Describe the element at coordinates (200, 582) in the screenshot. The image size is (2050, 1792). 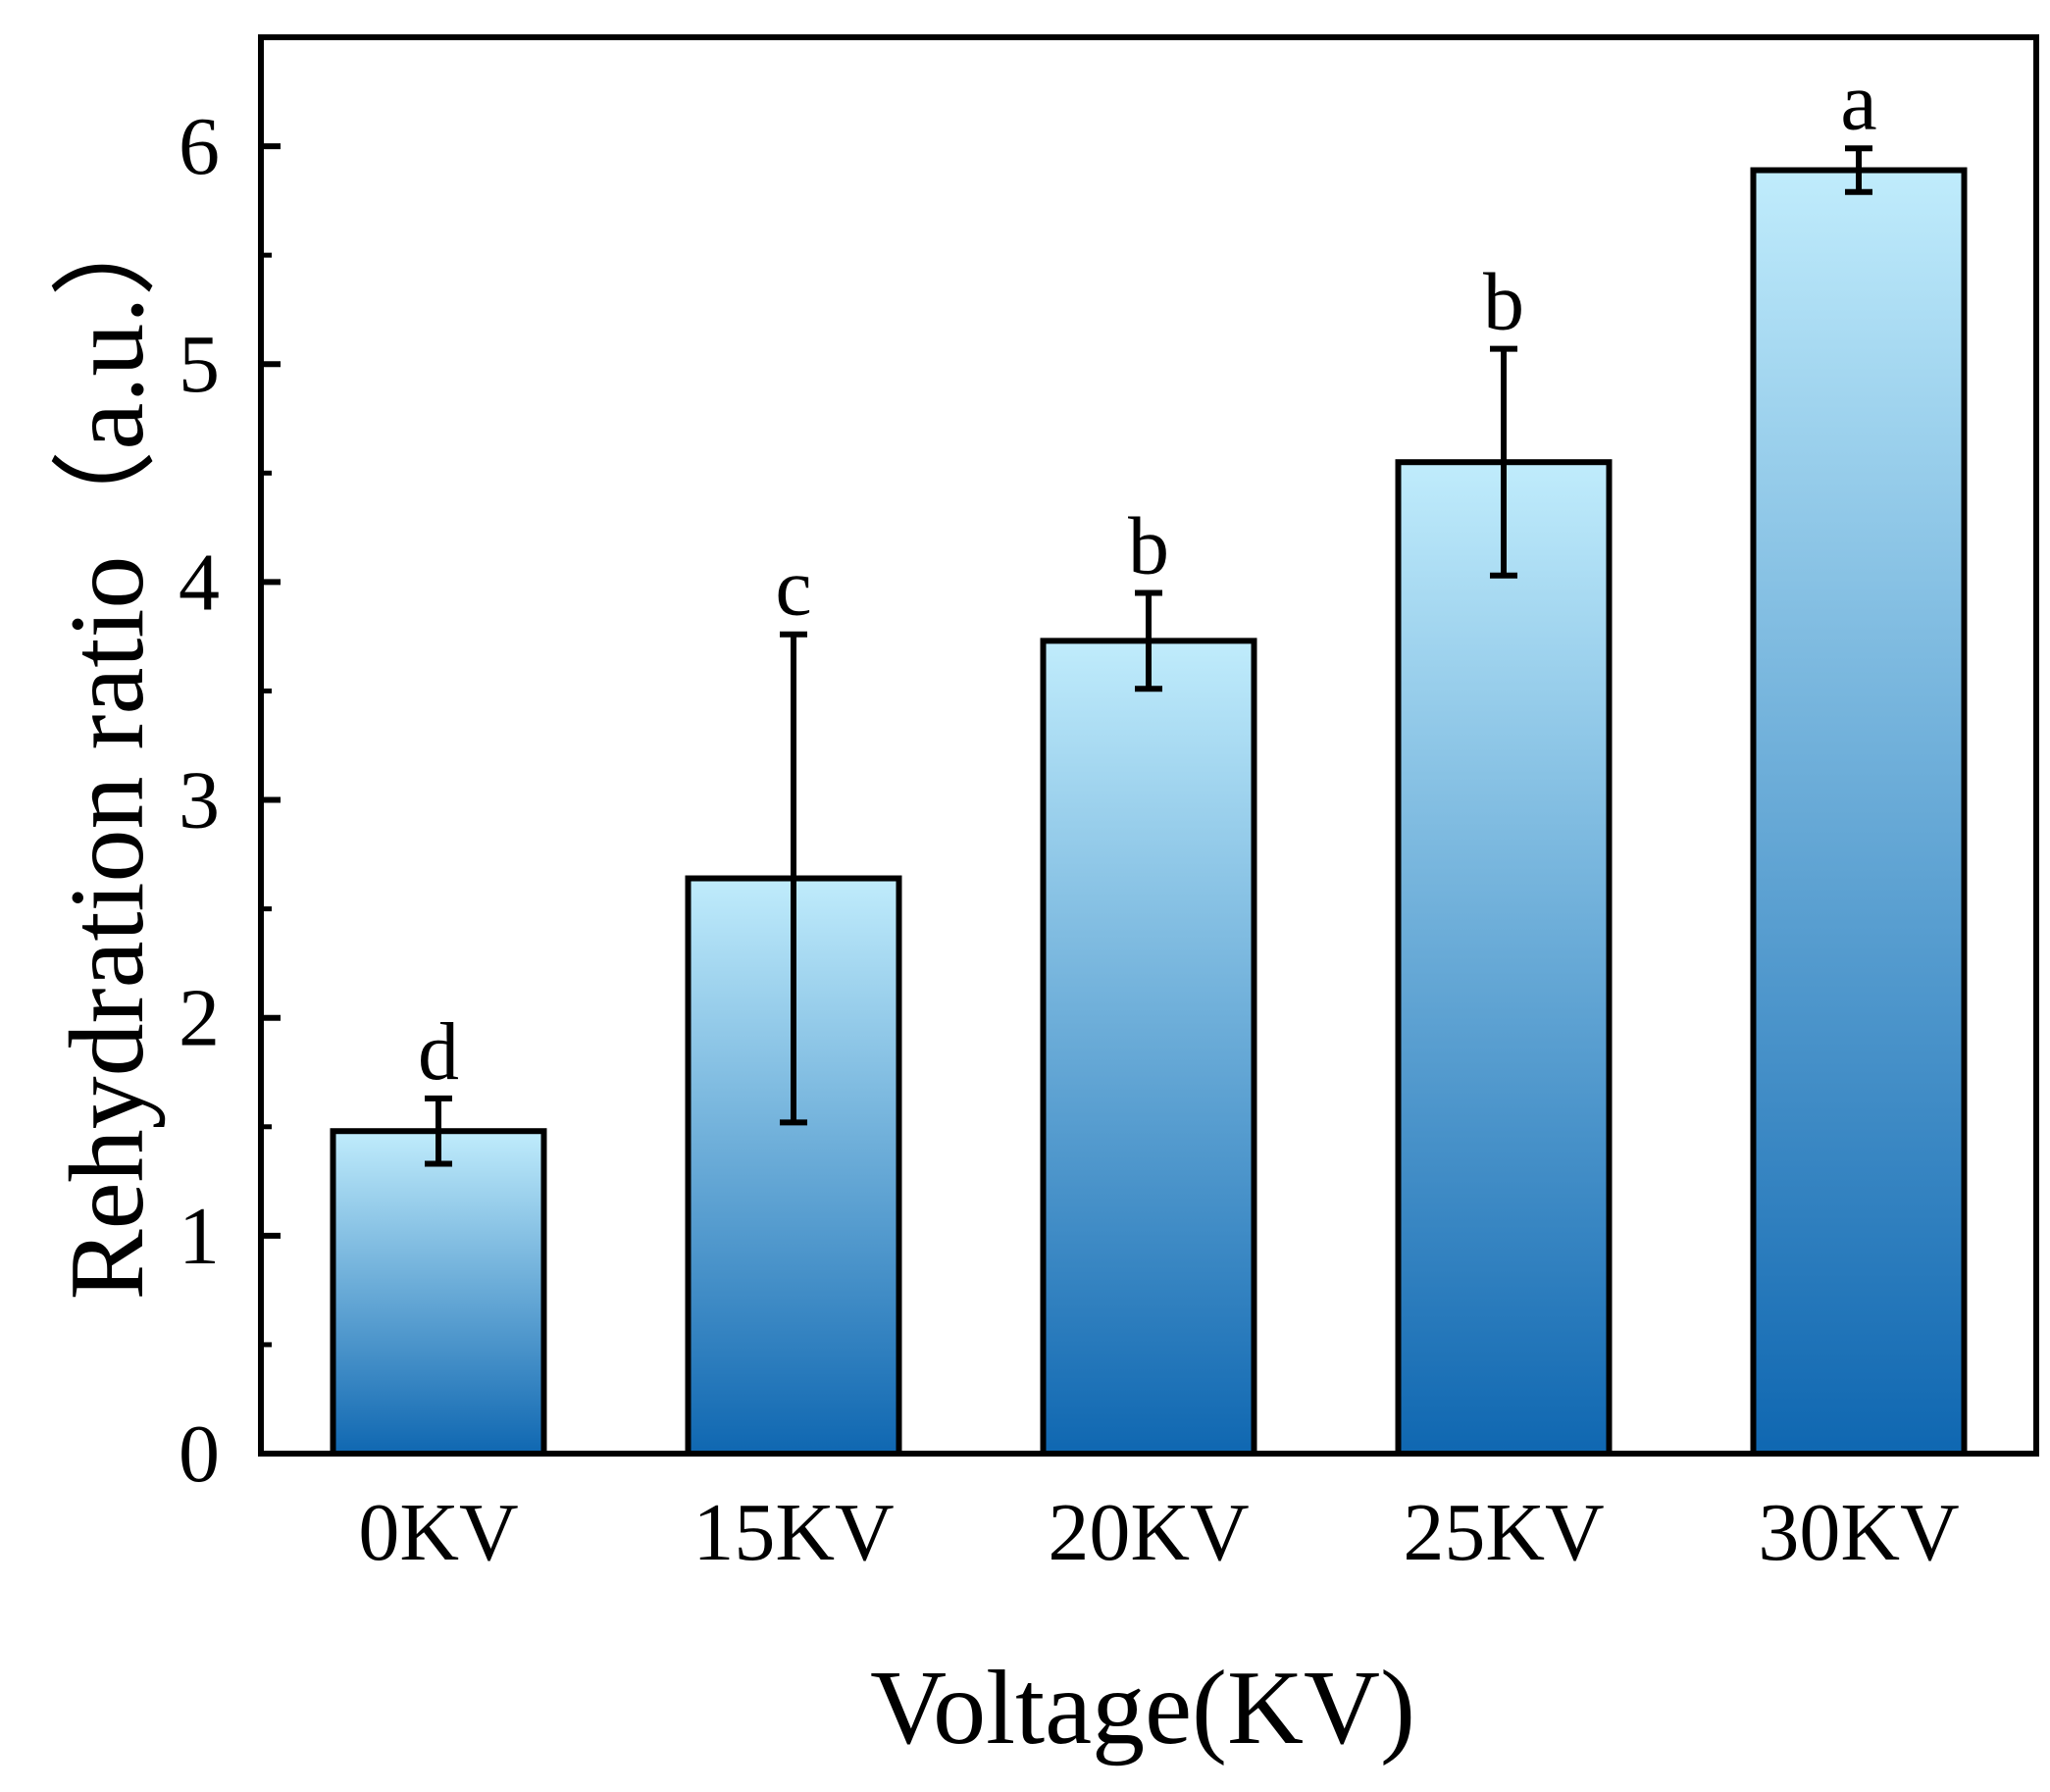
I see `y-tick-label-4: 4` at that location.